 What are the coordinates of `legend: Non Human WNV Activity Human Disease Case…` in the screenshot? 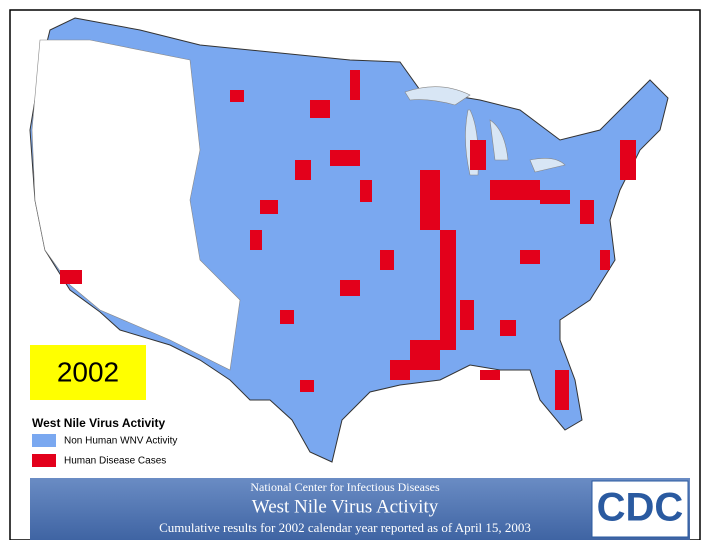 It's located at (104, 450).